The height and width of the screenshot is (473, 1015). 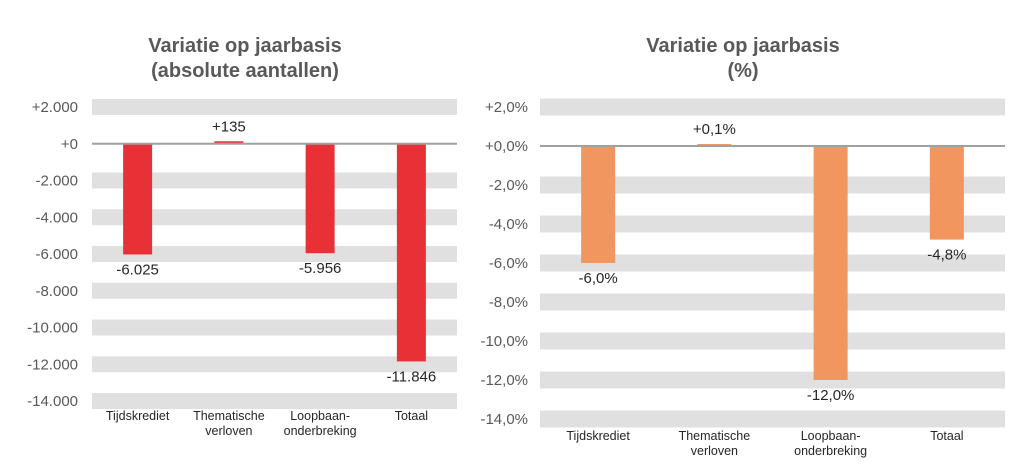 What do you see at coordinates (69, 144) in the screenshot?
I see `y-tick-label: +0` at bounding box center [69, 144].